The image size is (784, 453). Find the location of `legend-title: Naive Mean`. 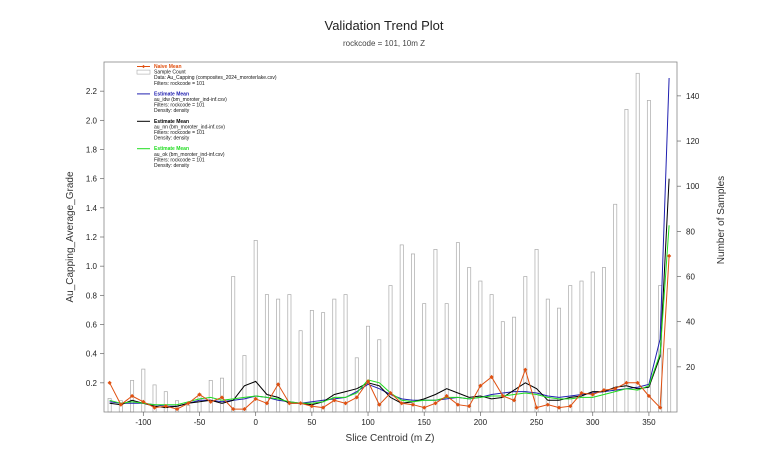

legend-title: Naive Mean is located at coordinates (168, 67).